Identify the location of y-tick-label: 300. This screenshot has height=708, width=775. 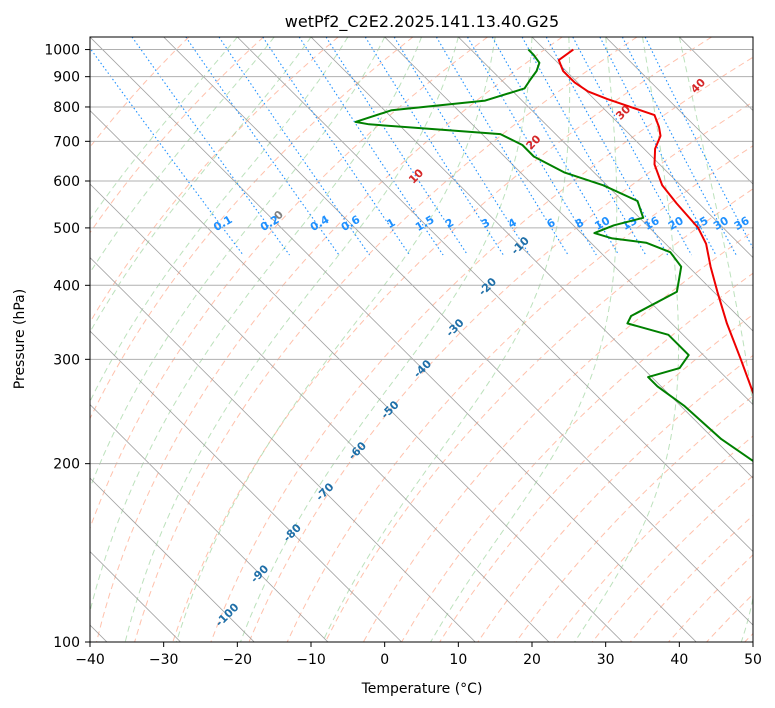
(66, 360).